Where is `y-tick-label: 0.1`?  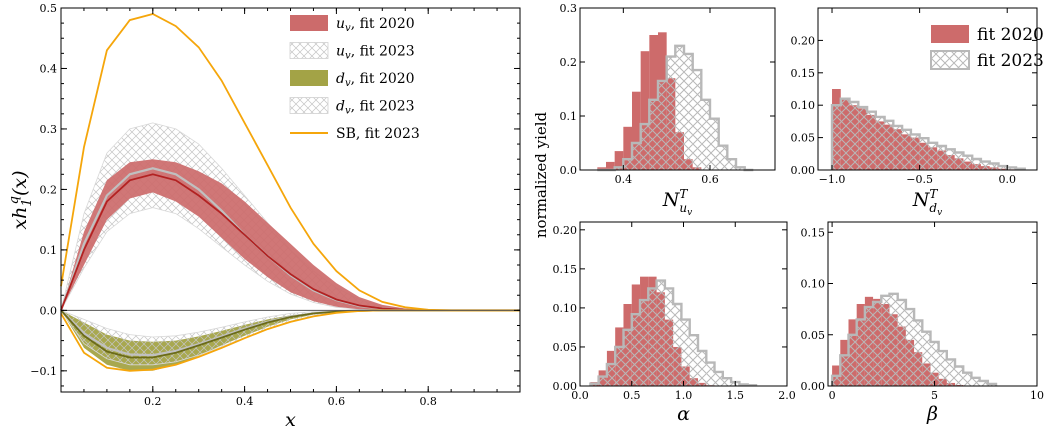
y-tick-label: 0.1 is located at coordinates (569, 116).